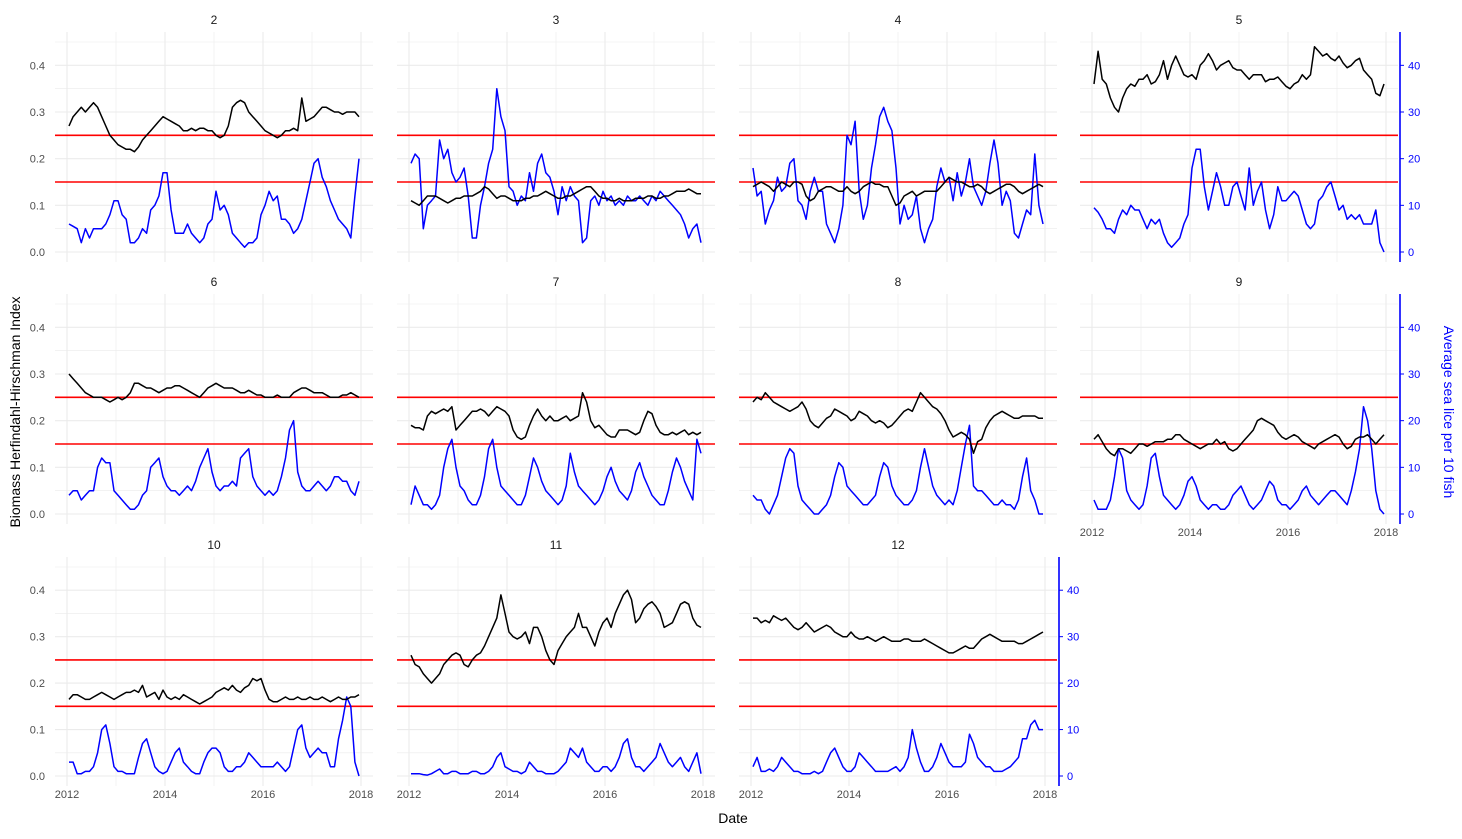 This screenshot has height=839, width=1462. I want to click on panel-11: 11 2012 2014 2016 2018, so click(556, 669).